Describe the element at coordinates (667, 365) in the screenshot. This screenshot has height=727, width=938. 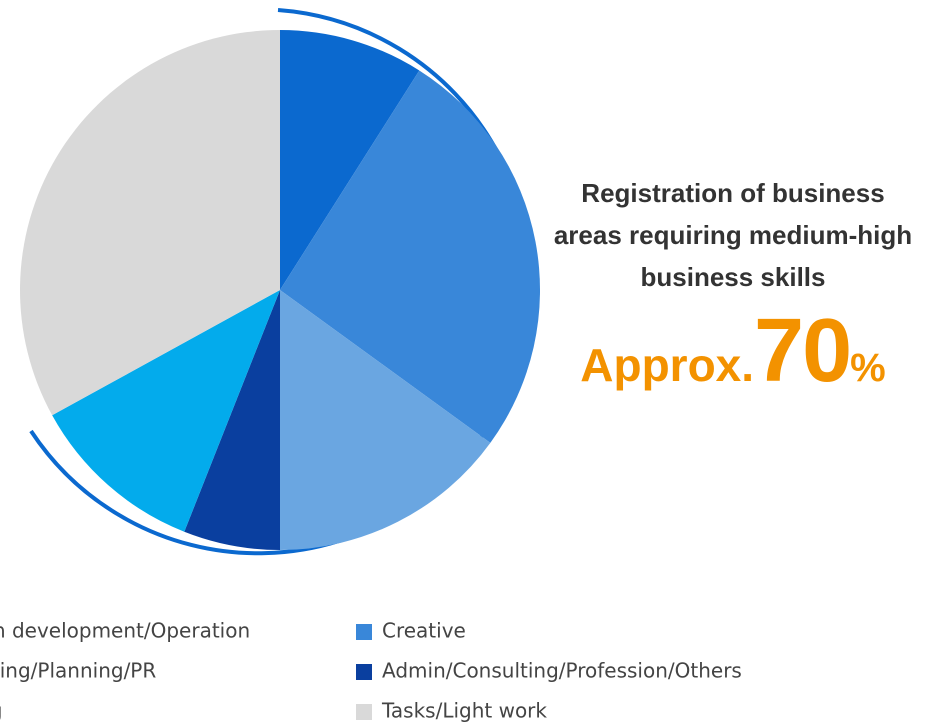
I see `prefix: Approx.` at that location.